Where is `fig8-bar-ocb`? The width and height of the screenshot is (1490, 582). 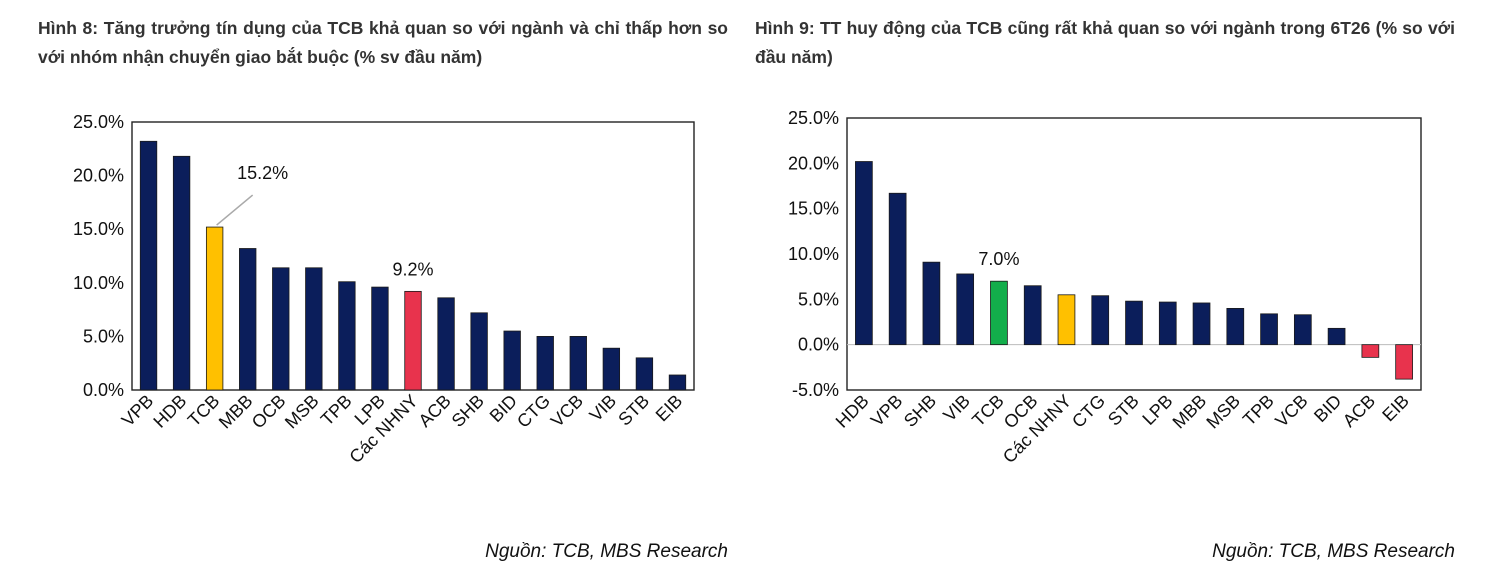
fig8-bar-ocb is located at coordinates (281, 329).